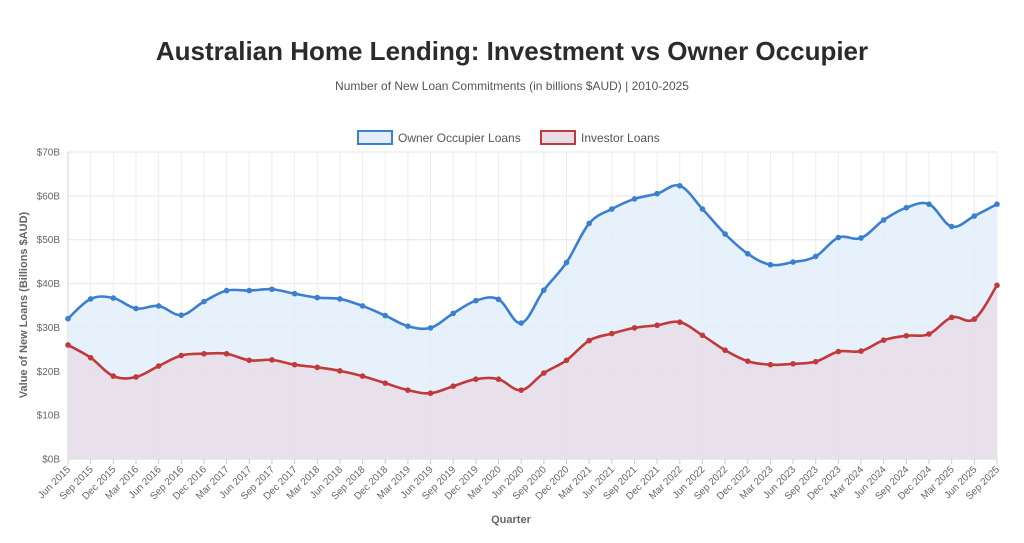  I want to click on y-axis-title: Value of New Loans (Billions $AUD), so click(24, 304).